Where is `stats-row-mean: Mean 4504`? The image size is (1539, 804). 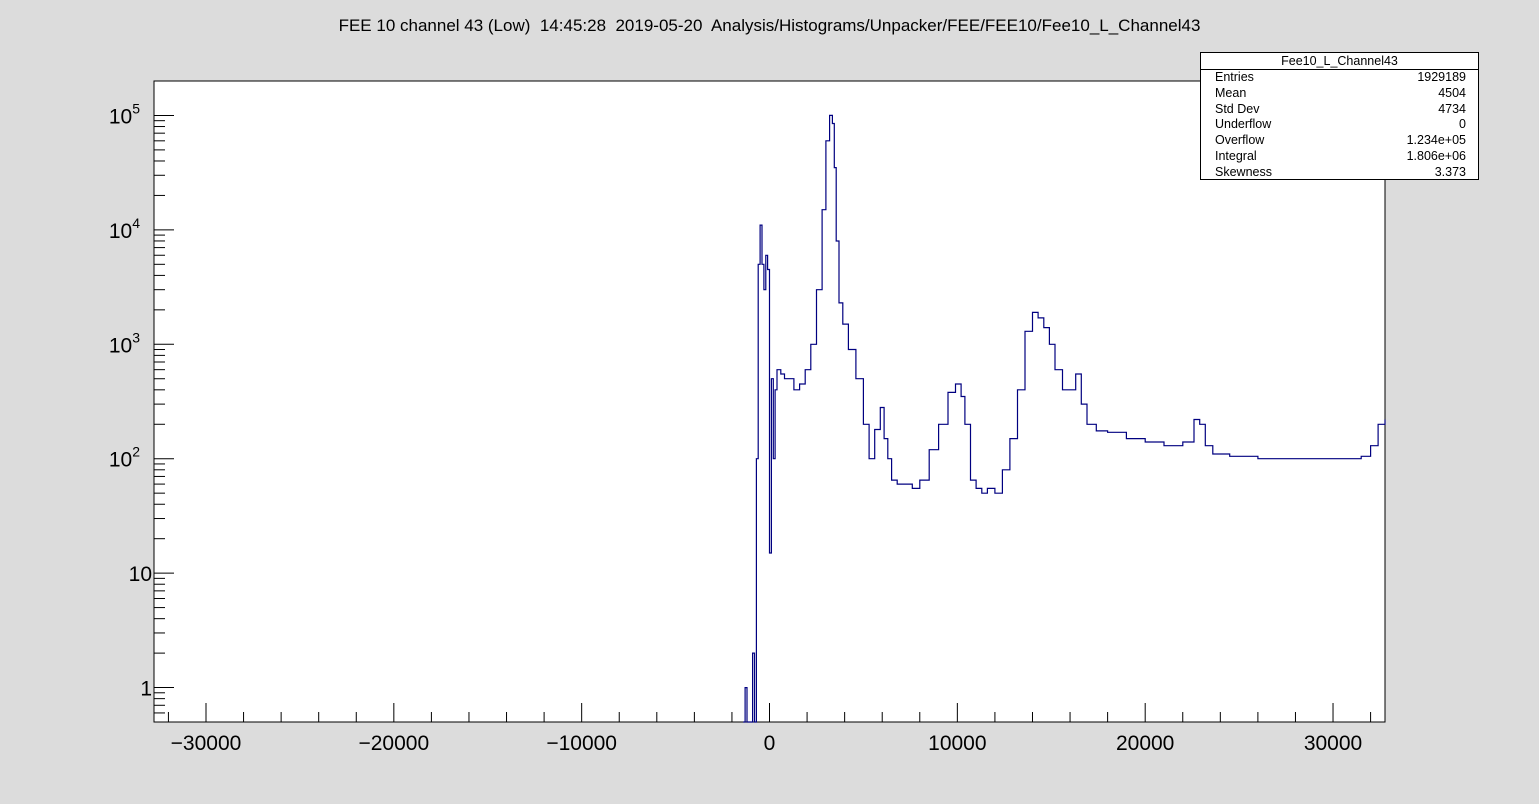
stats-row-mean: Mean 4504 is located at coordinates (1339, 94).